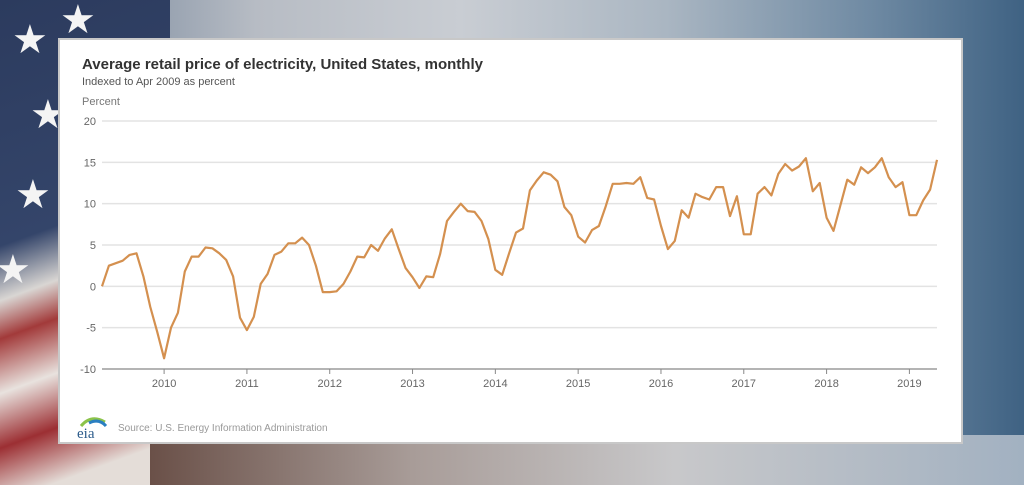  What do you see at coordinates (88, 370) in the screenshot?
I see `y-tick-label: -10` at bounding box center [88, 370].